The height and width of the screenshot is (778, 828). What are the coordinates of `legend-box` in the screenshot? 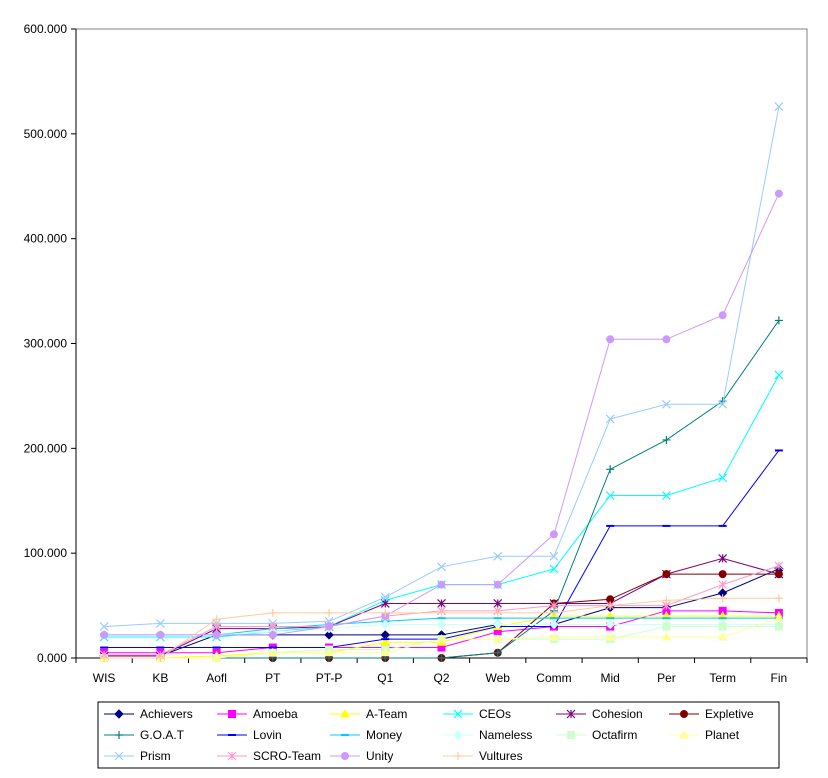 It's located at (438, 735).